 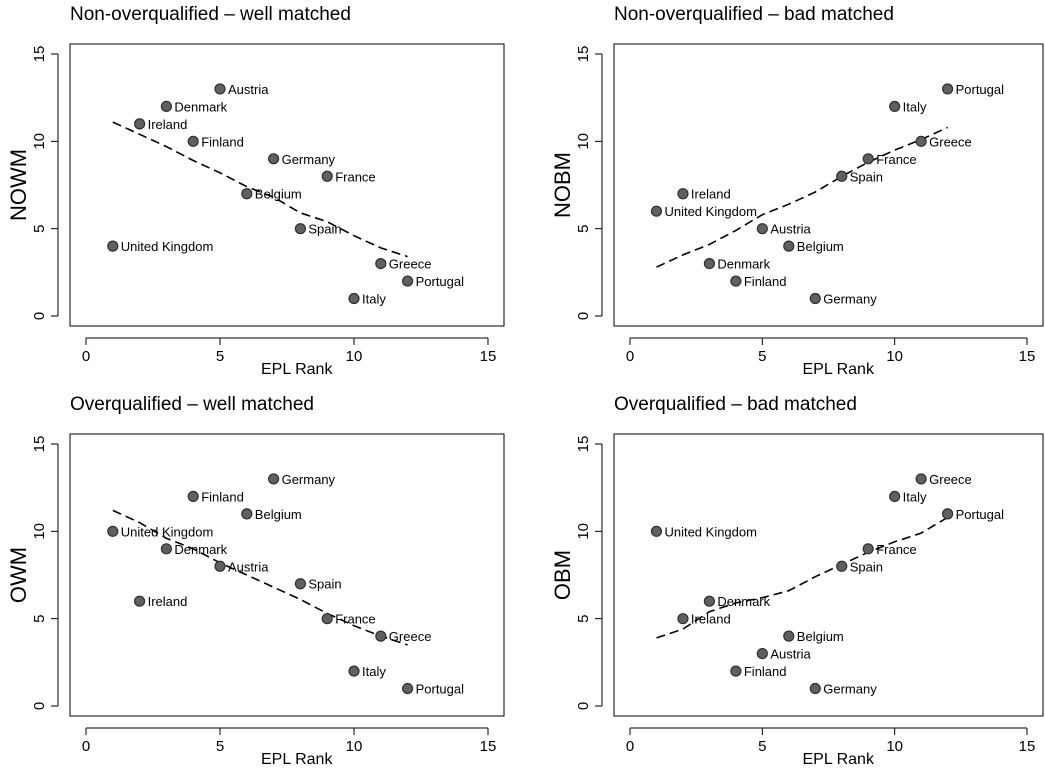 I want to click on x-axis-label: EPL Rank, so click(x=839, y=759).